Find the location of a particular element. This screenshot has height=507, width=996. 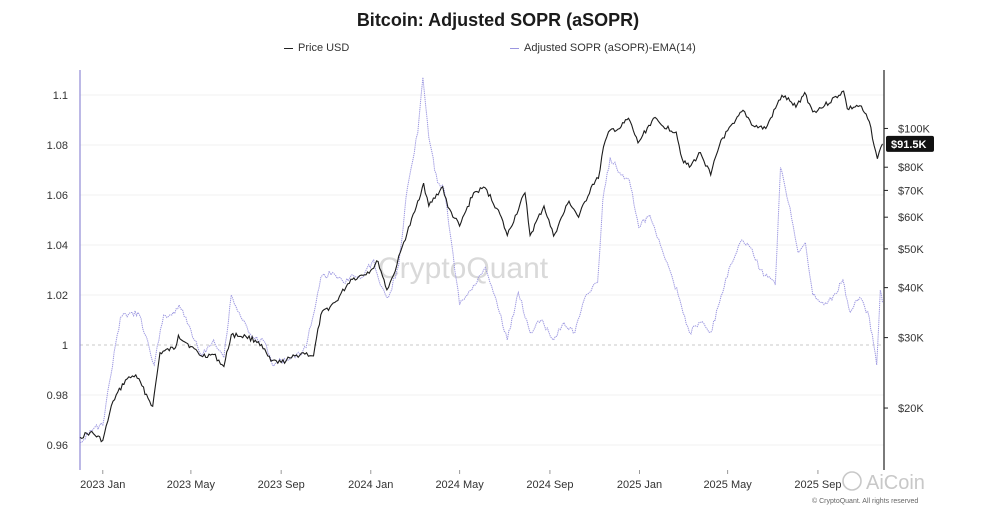

right-tick-label: $50K is located at coordinates (911, 250).